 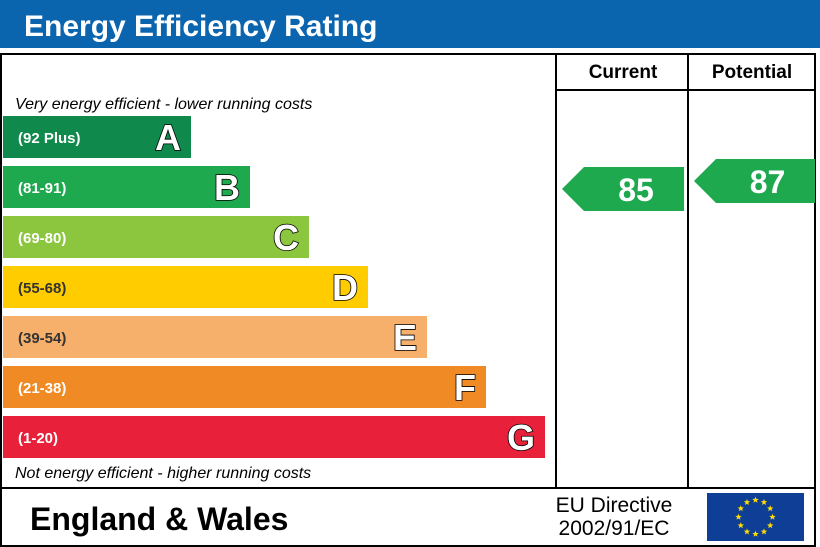 What do you see at coordinates (614, 528) in the screenshot?
I see `directive-line-2: 2002/91/EC` at bounding box center [614, 528].